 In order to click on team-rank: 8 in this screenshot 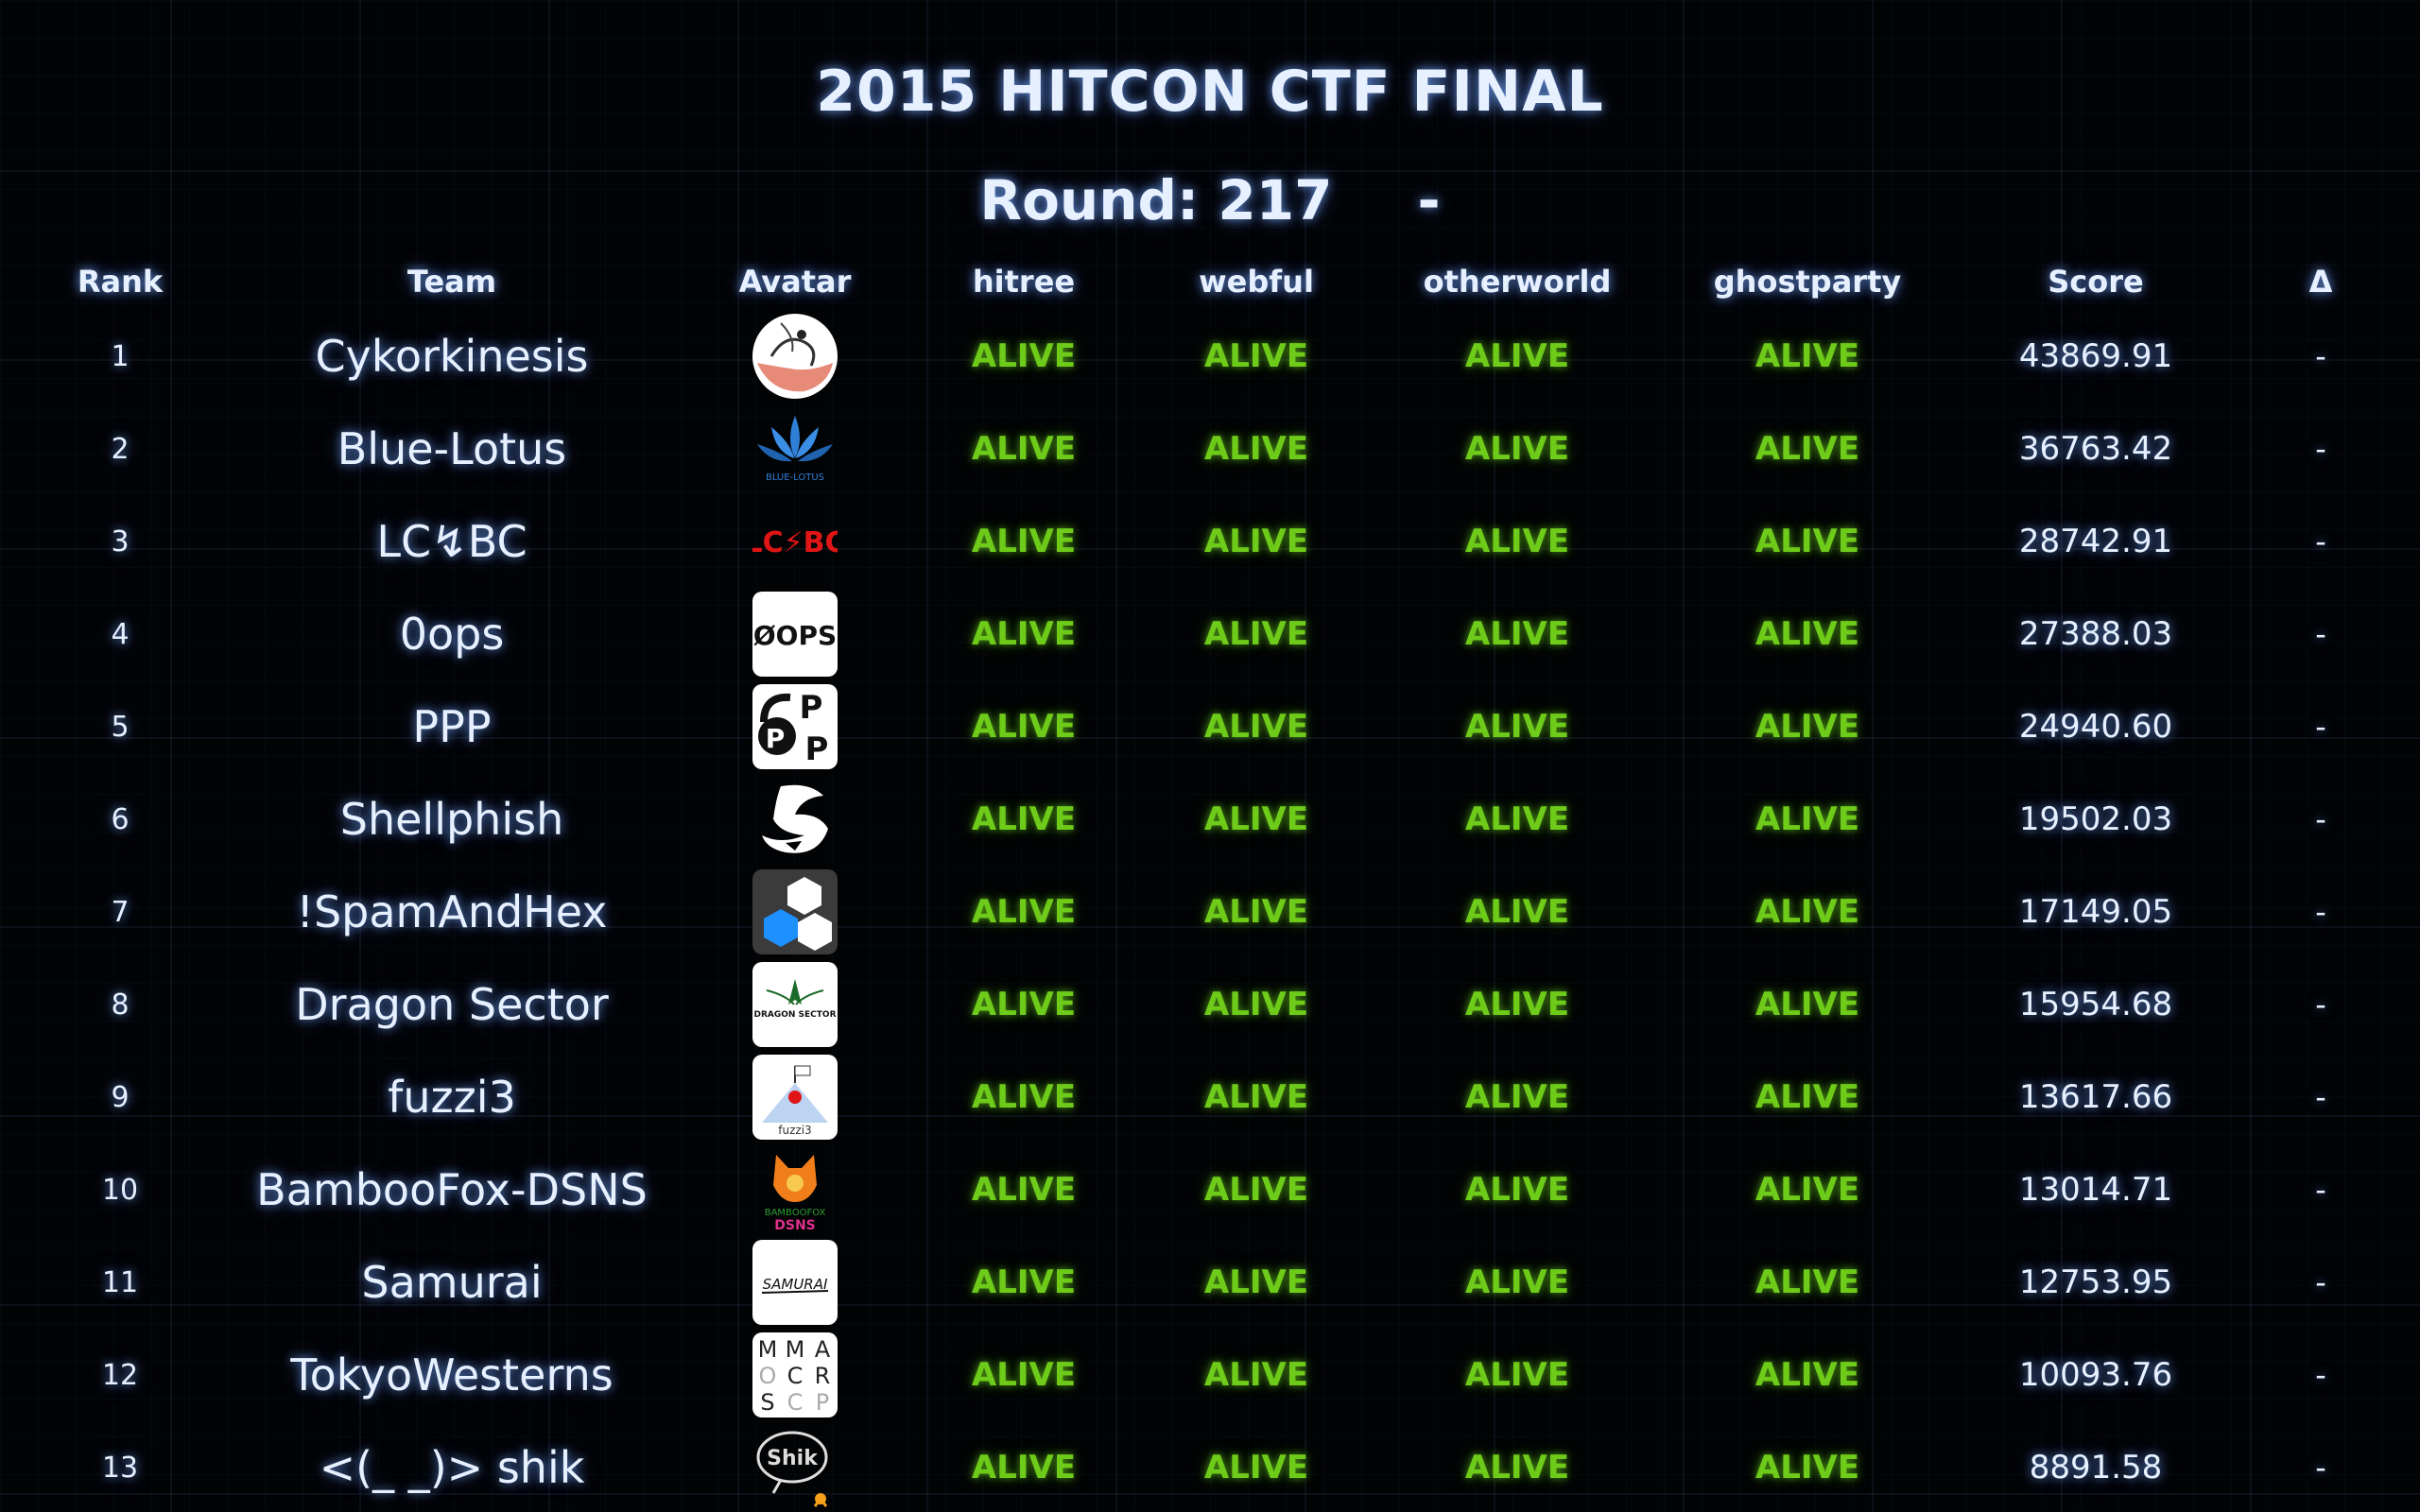, I will do `click(120, 1005)`.